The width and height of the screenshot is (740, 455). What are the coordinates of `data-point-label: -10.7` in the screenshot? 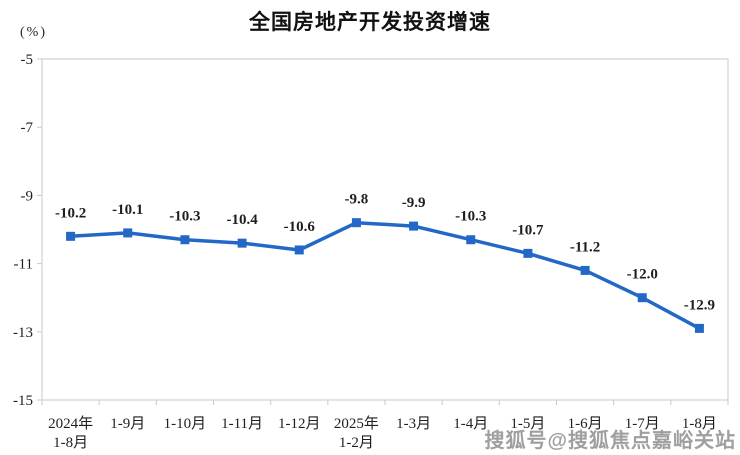 It's located at (528, 230).